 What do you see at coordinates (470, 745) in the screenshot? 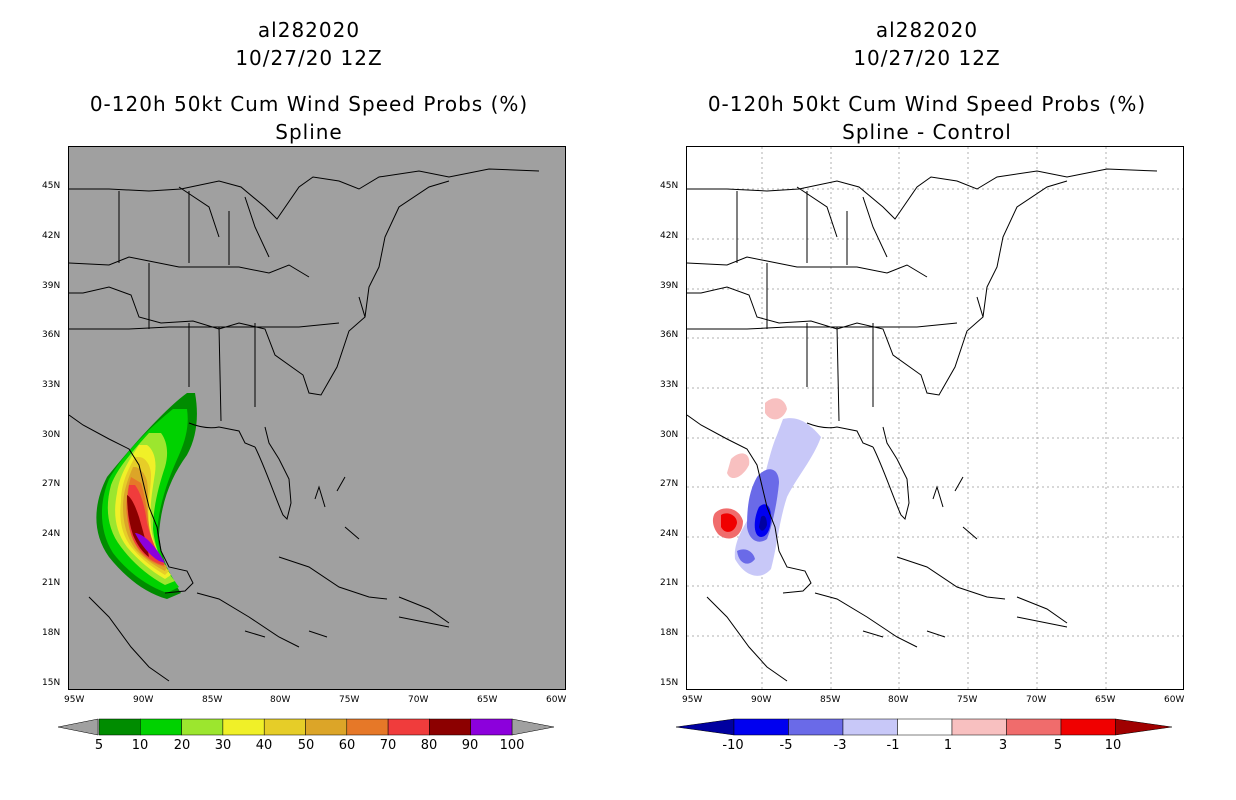
I see `colorbar-label: 90` at bounding box center [470, 745].